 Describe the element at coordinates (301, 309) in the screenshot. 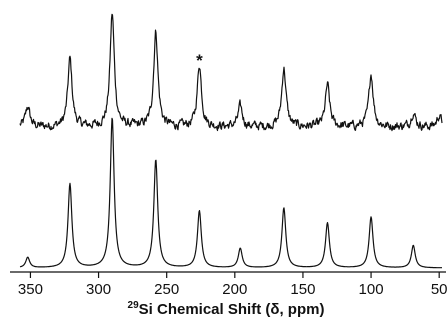

I see `x-axis-label-end: , ppm)` at that location.